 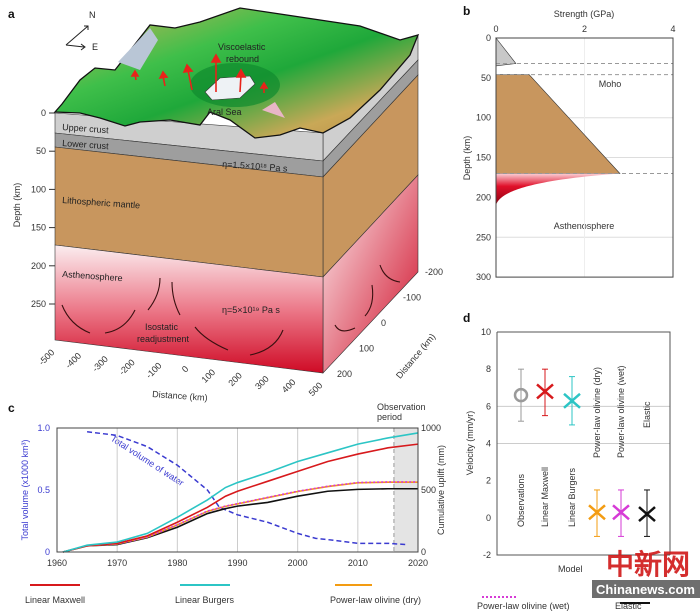 What do you see at coordinates (17, 205) in the screenshot?
I see `depth-axis-label-a: Depth (km)` at bounding box center [17, 205].